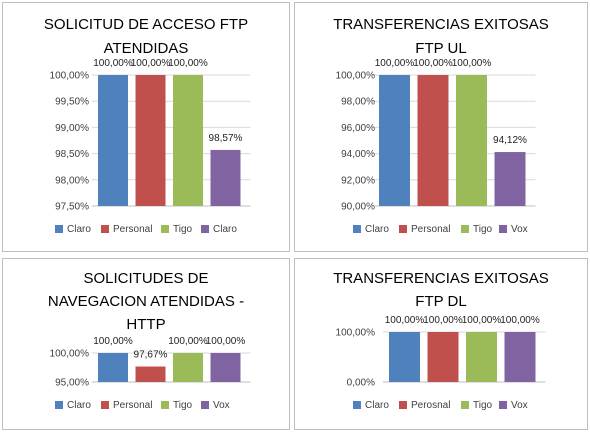 This screenshot has width=590, height=432. What do you see at coordinates (358, 180) in the screenshot?
I see `y-tick-label: 92,00%` at bounding box center [358, 180].